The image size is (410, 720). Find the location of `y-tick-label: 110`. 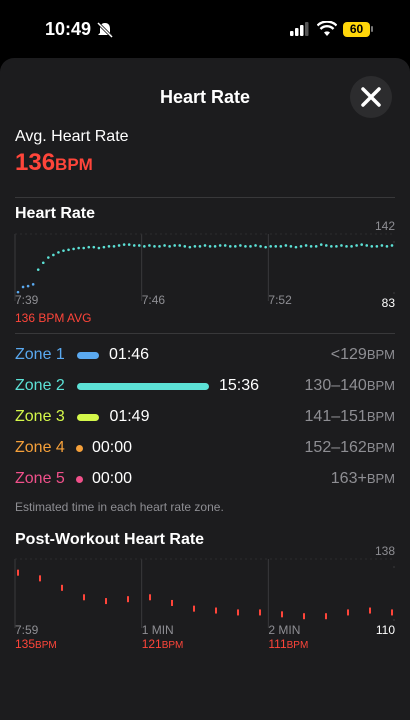

y-tick-label: 110 is located at coordinates (385, 630).